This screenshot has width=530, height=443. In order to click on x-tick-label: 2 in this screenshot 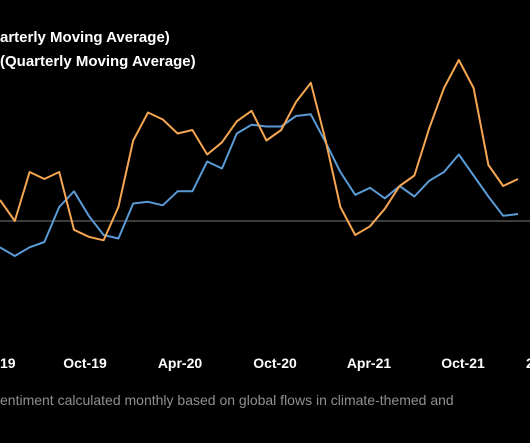, I will do `click(528, 363)`.